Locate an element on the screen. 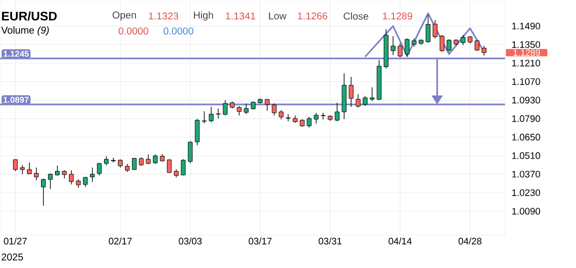  ref-line-label: 1.0897 is located at coordinates (16, 99).